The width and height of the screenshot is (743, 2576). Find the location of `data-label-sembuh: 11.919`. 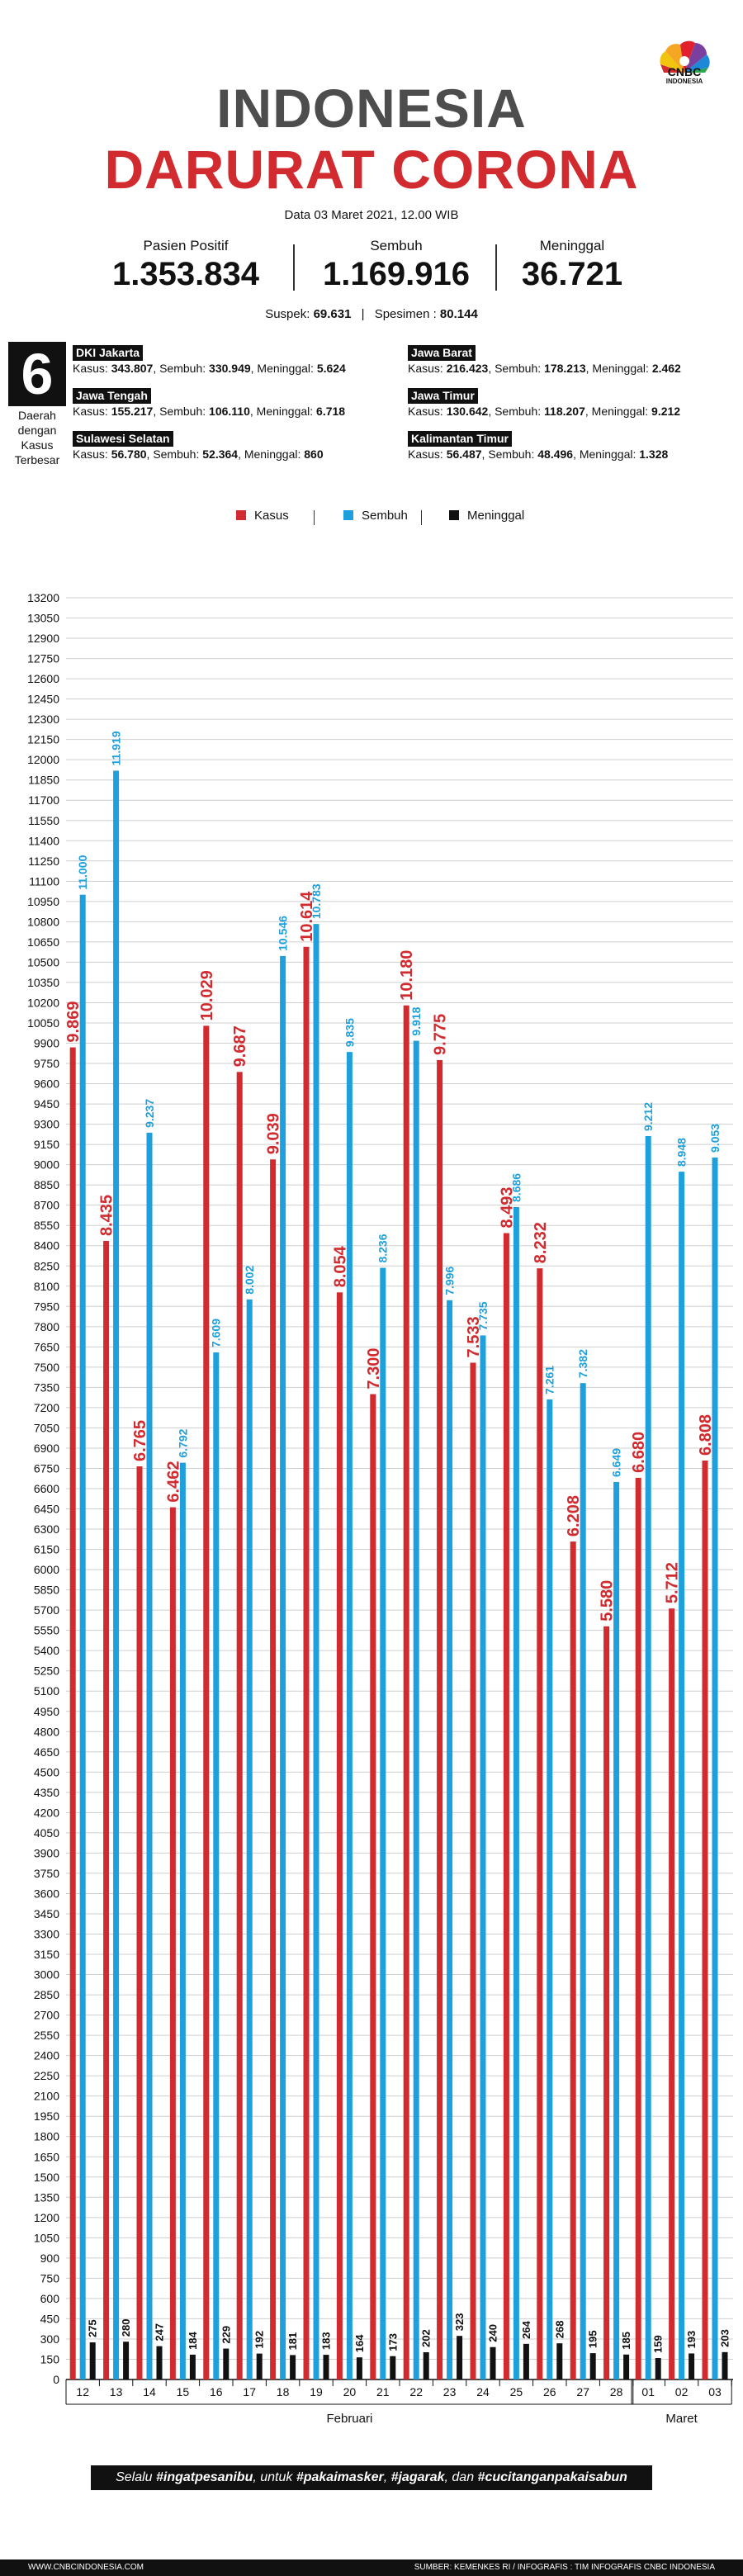

data-label-sembuh: 11.919 is located at coordinates (116, 748).